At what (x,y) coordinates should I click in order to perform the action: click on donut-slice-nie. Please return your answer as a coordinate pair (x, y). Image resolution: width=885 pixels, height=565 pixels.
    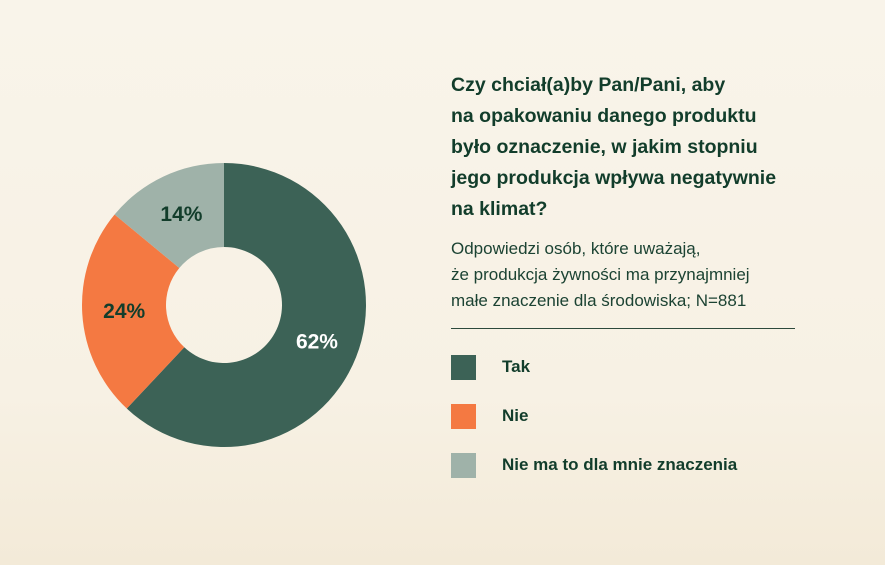
    Looking at the image, I should click on (133, 311).